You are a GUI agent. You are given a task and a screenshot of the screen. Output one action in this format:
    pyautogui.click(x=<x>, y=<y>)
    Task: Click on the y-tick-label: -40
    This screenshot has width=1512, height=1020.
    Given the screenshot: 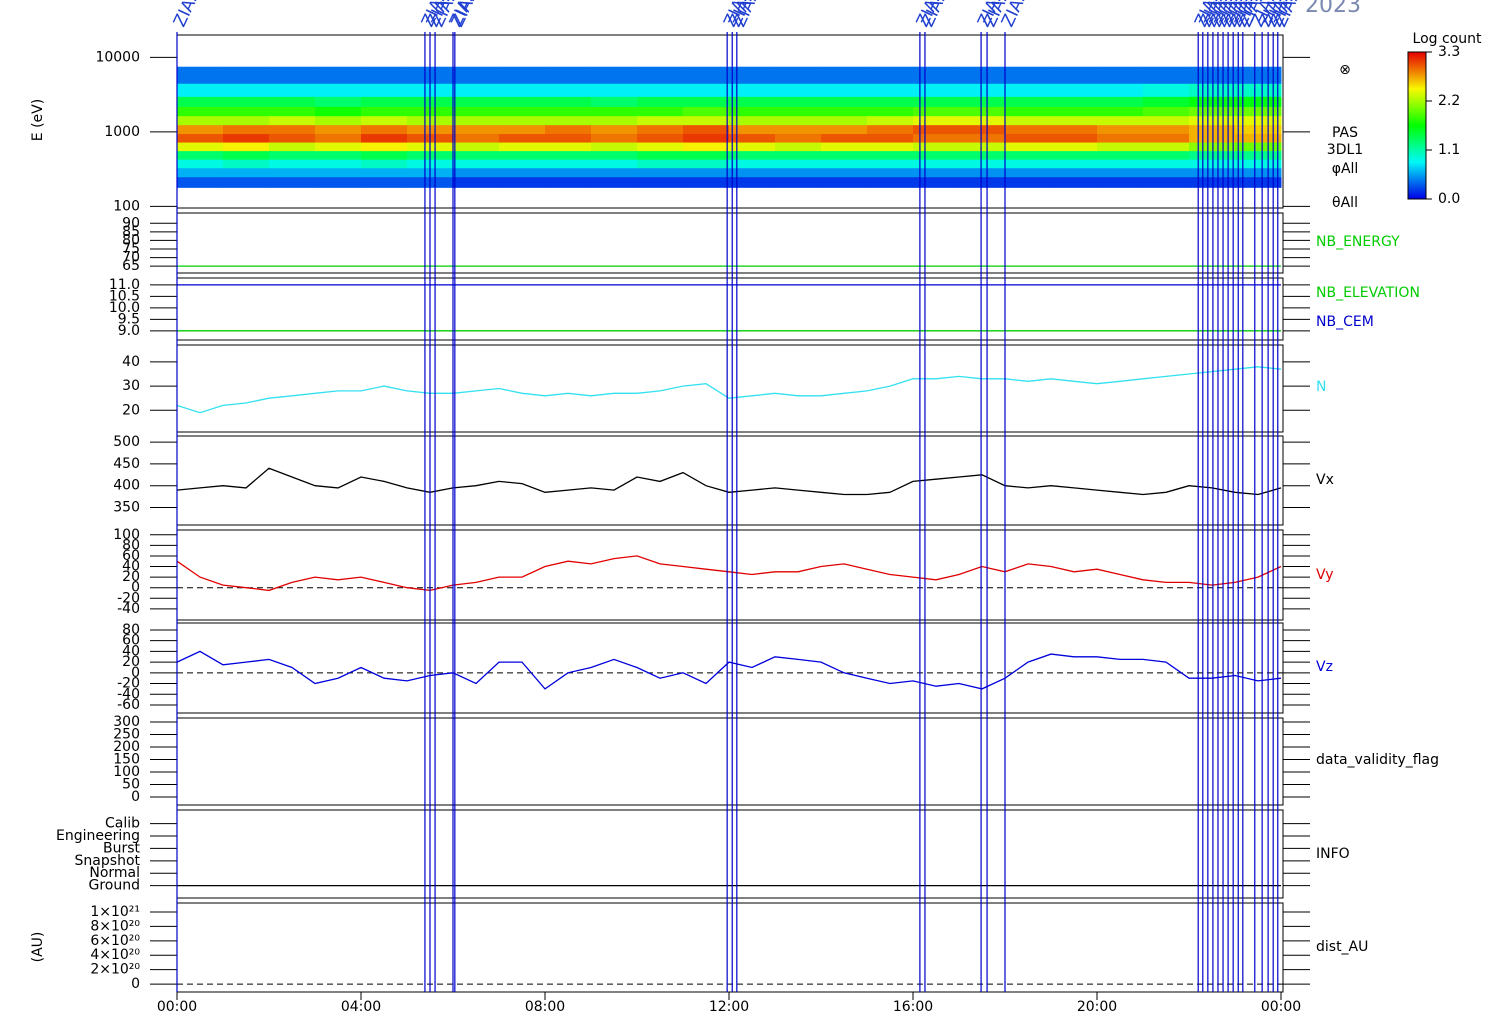 What is the action you would take?
    pyautogui.click(x=128, y=694)
    